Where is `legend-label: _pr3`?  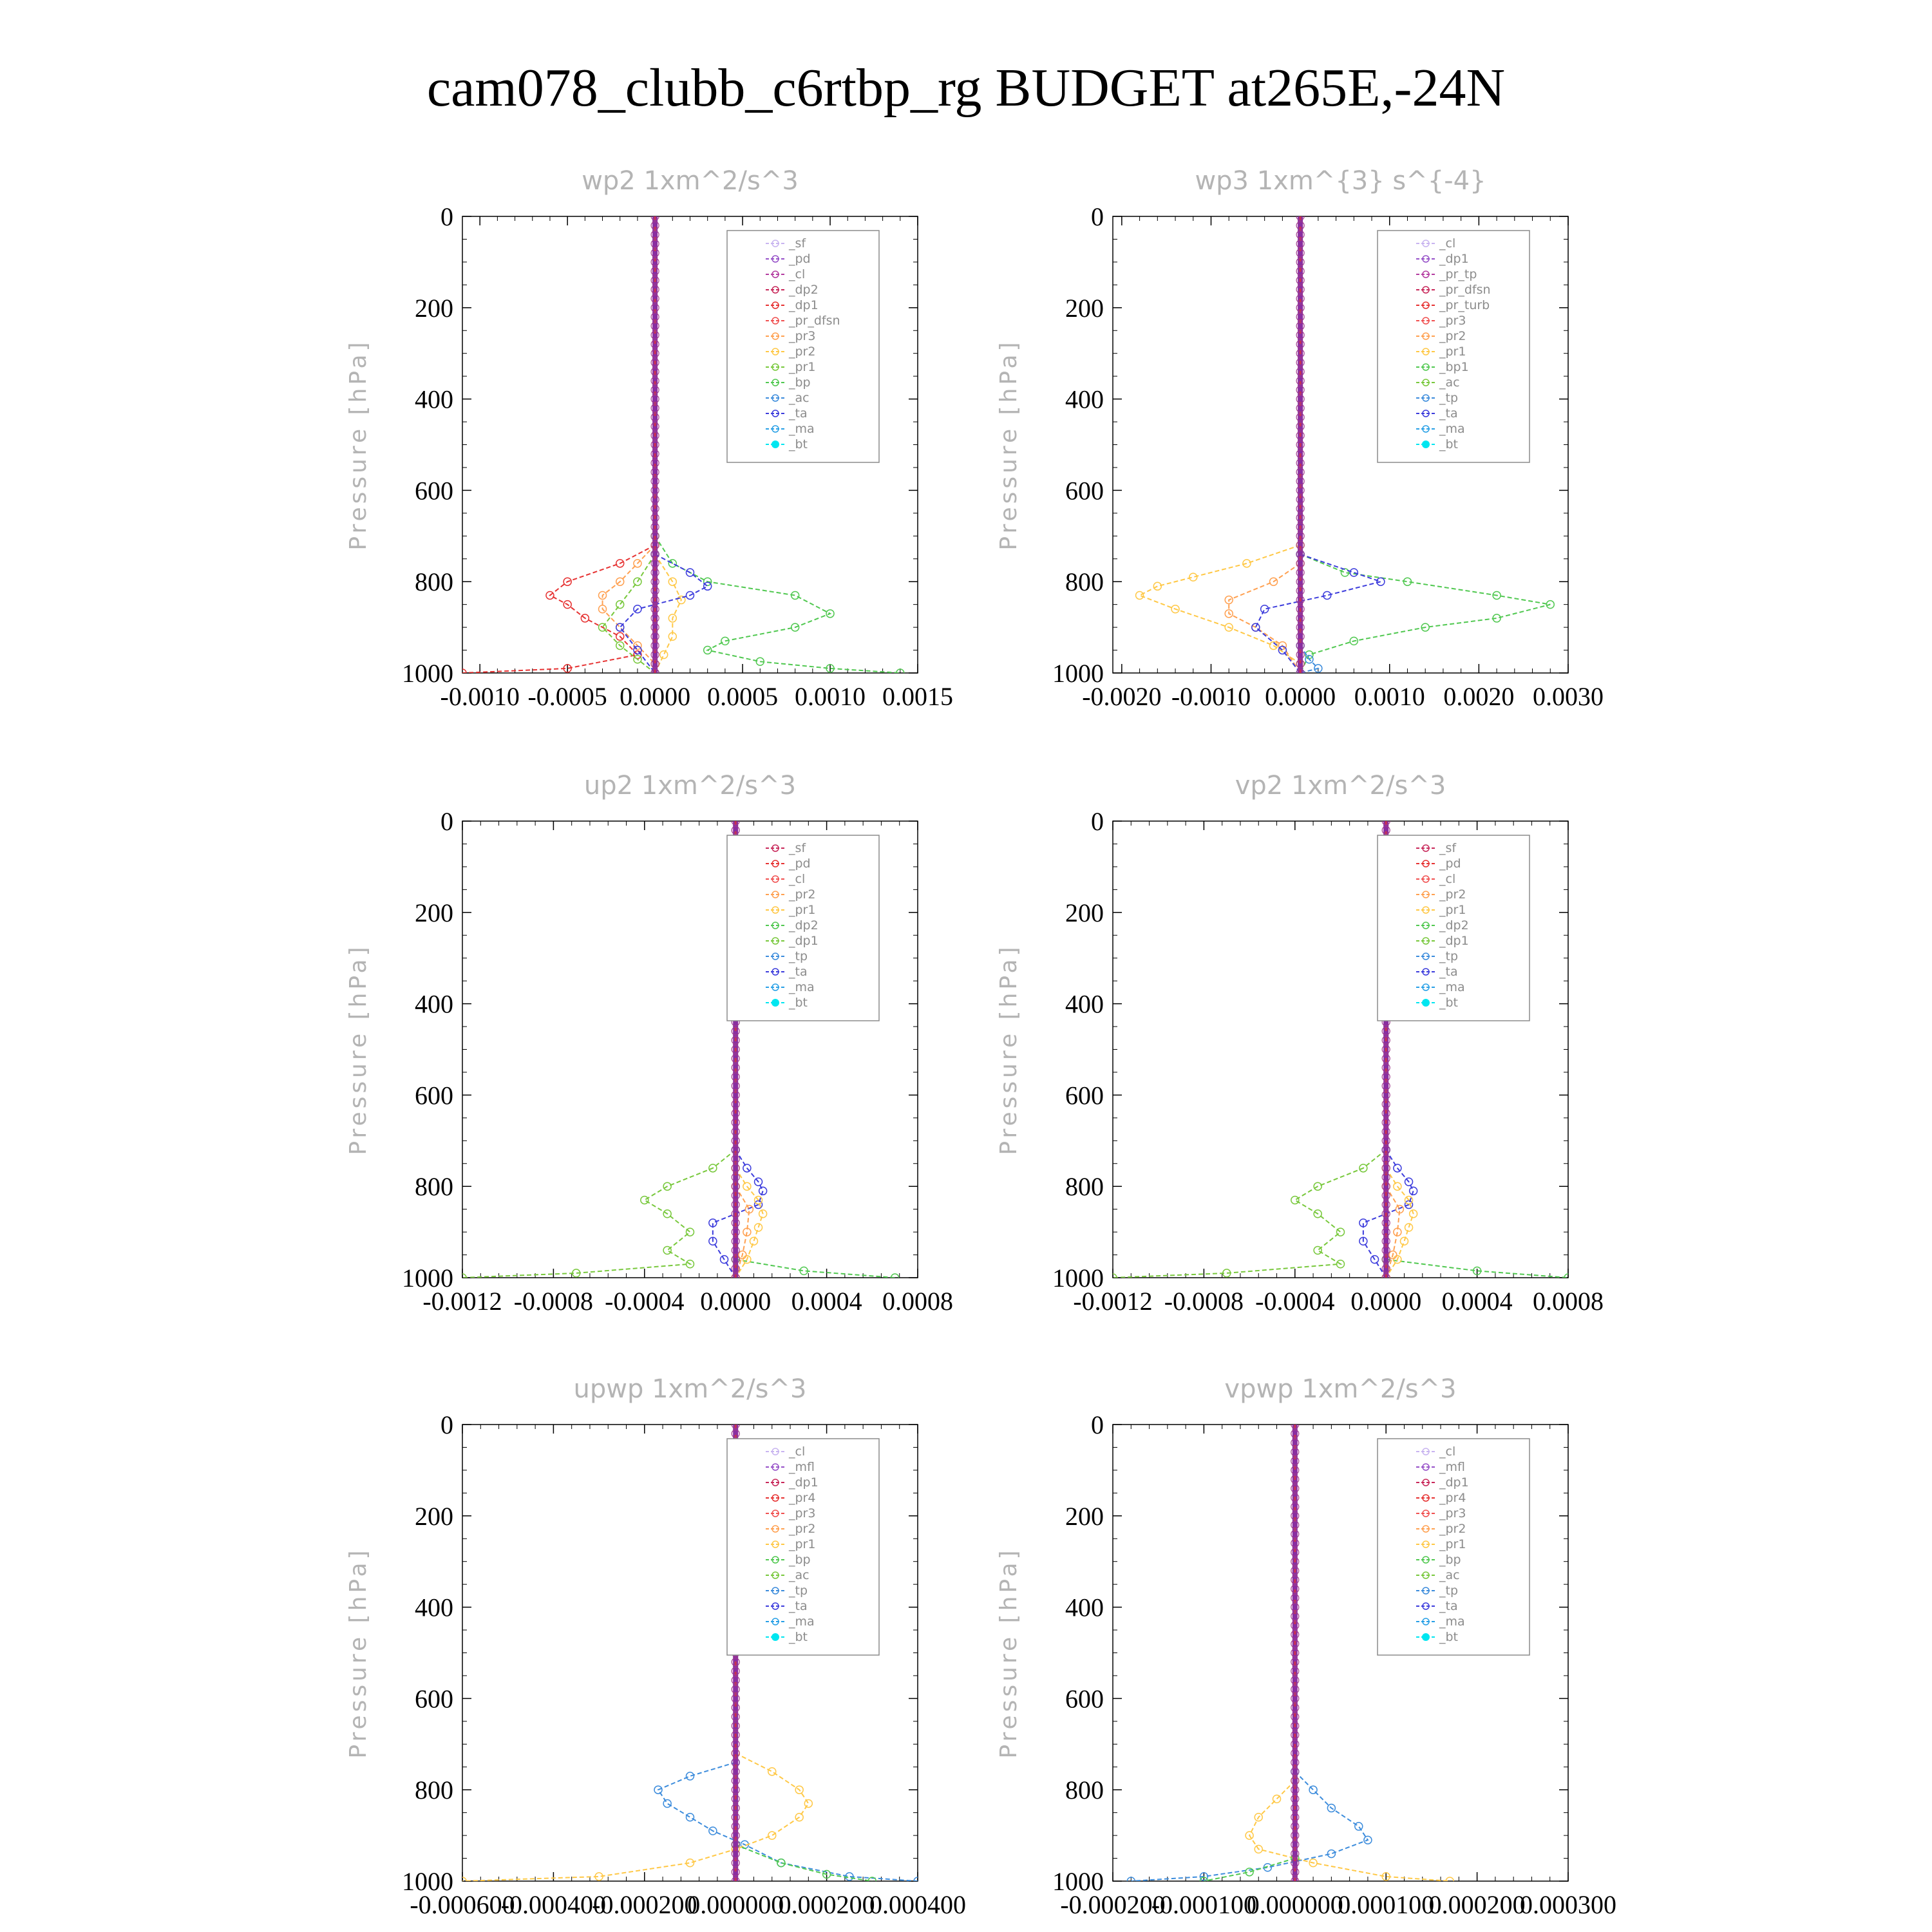 legend-label: _pr3 is located at coordinates (802, 1513).